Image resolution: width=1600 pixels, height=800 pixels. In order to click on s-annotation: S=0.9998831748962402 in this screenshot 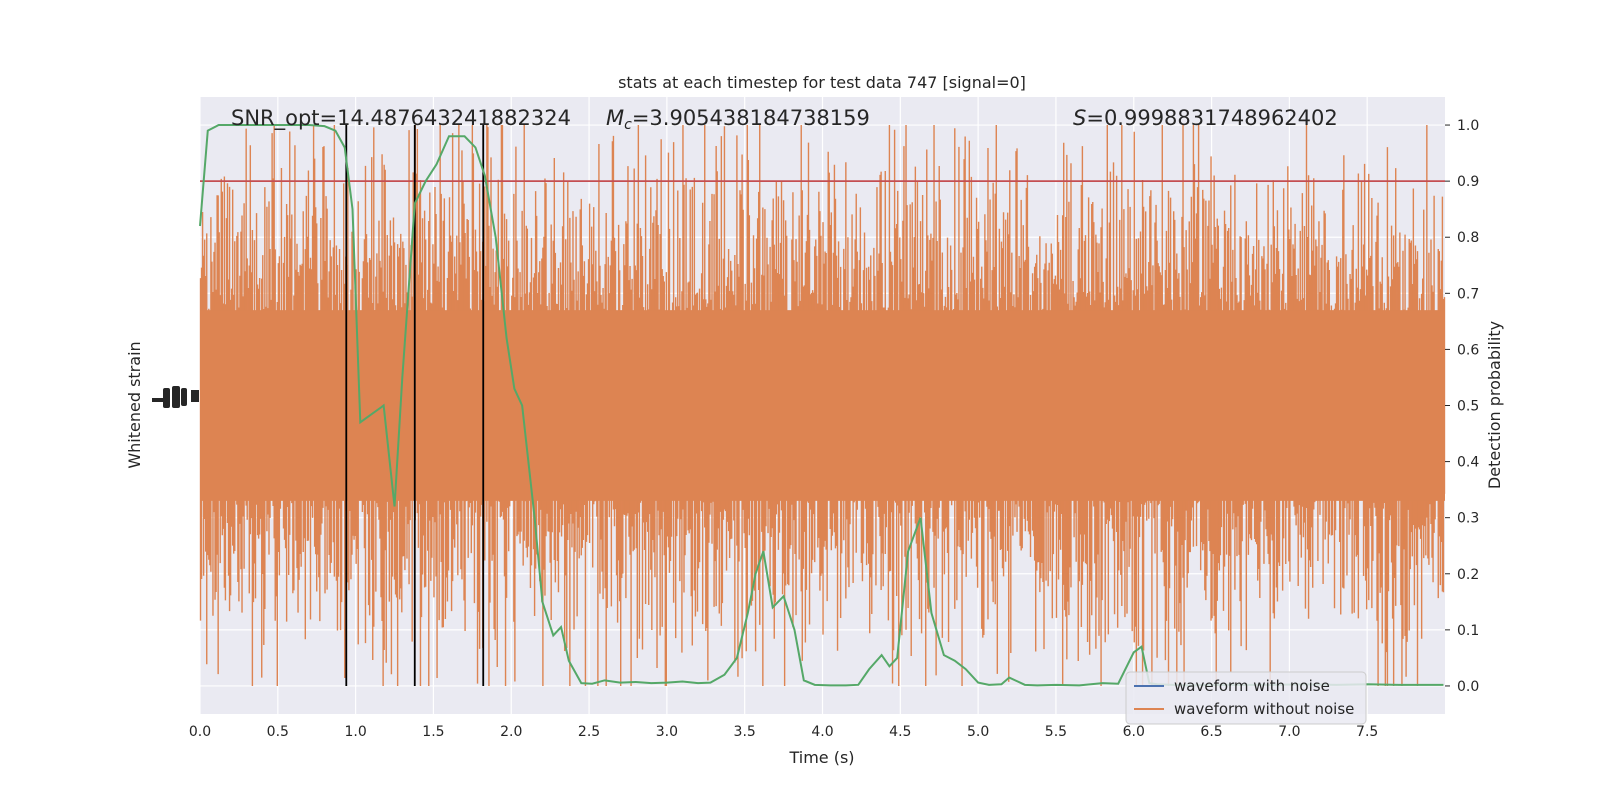, I will do `click(1205, 118)`.